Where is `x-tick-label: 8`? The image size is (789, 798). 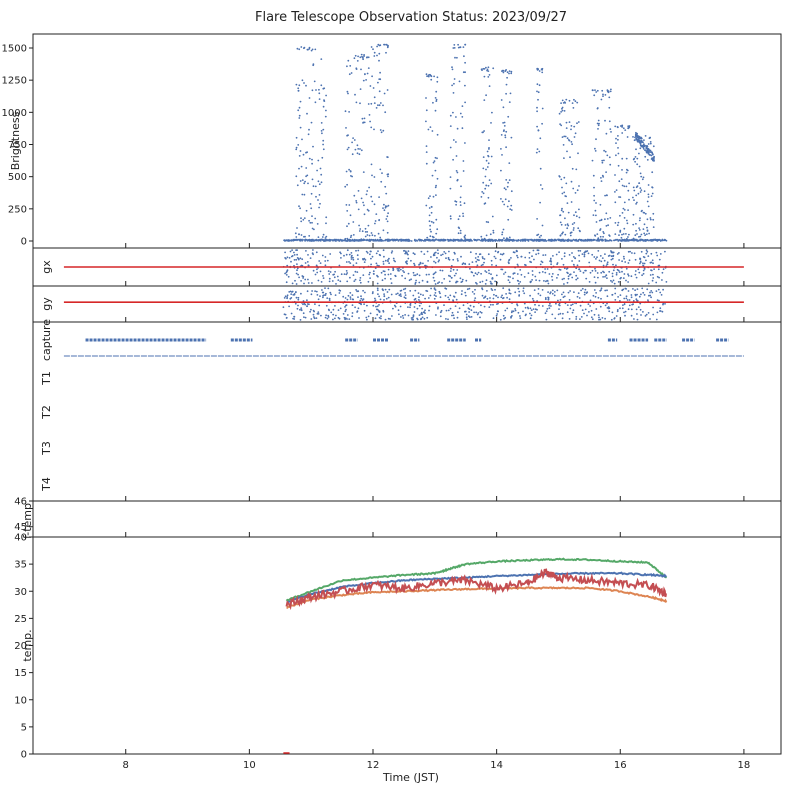
x-tick-label: 8 is located at coordinates (126, 765).